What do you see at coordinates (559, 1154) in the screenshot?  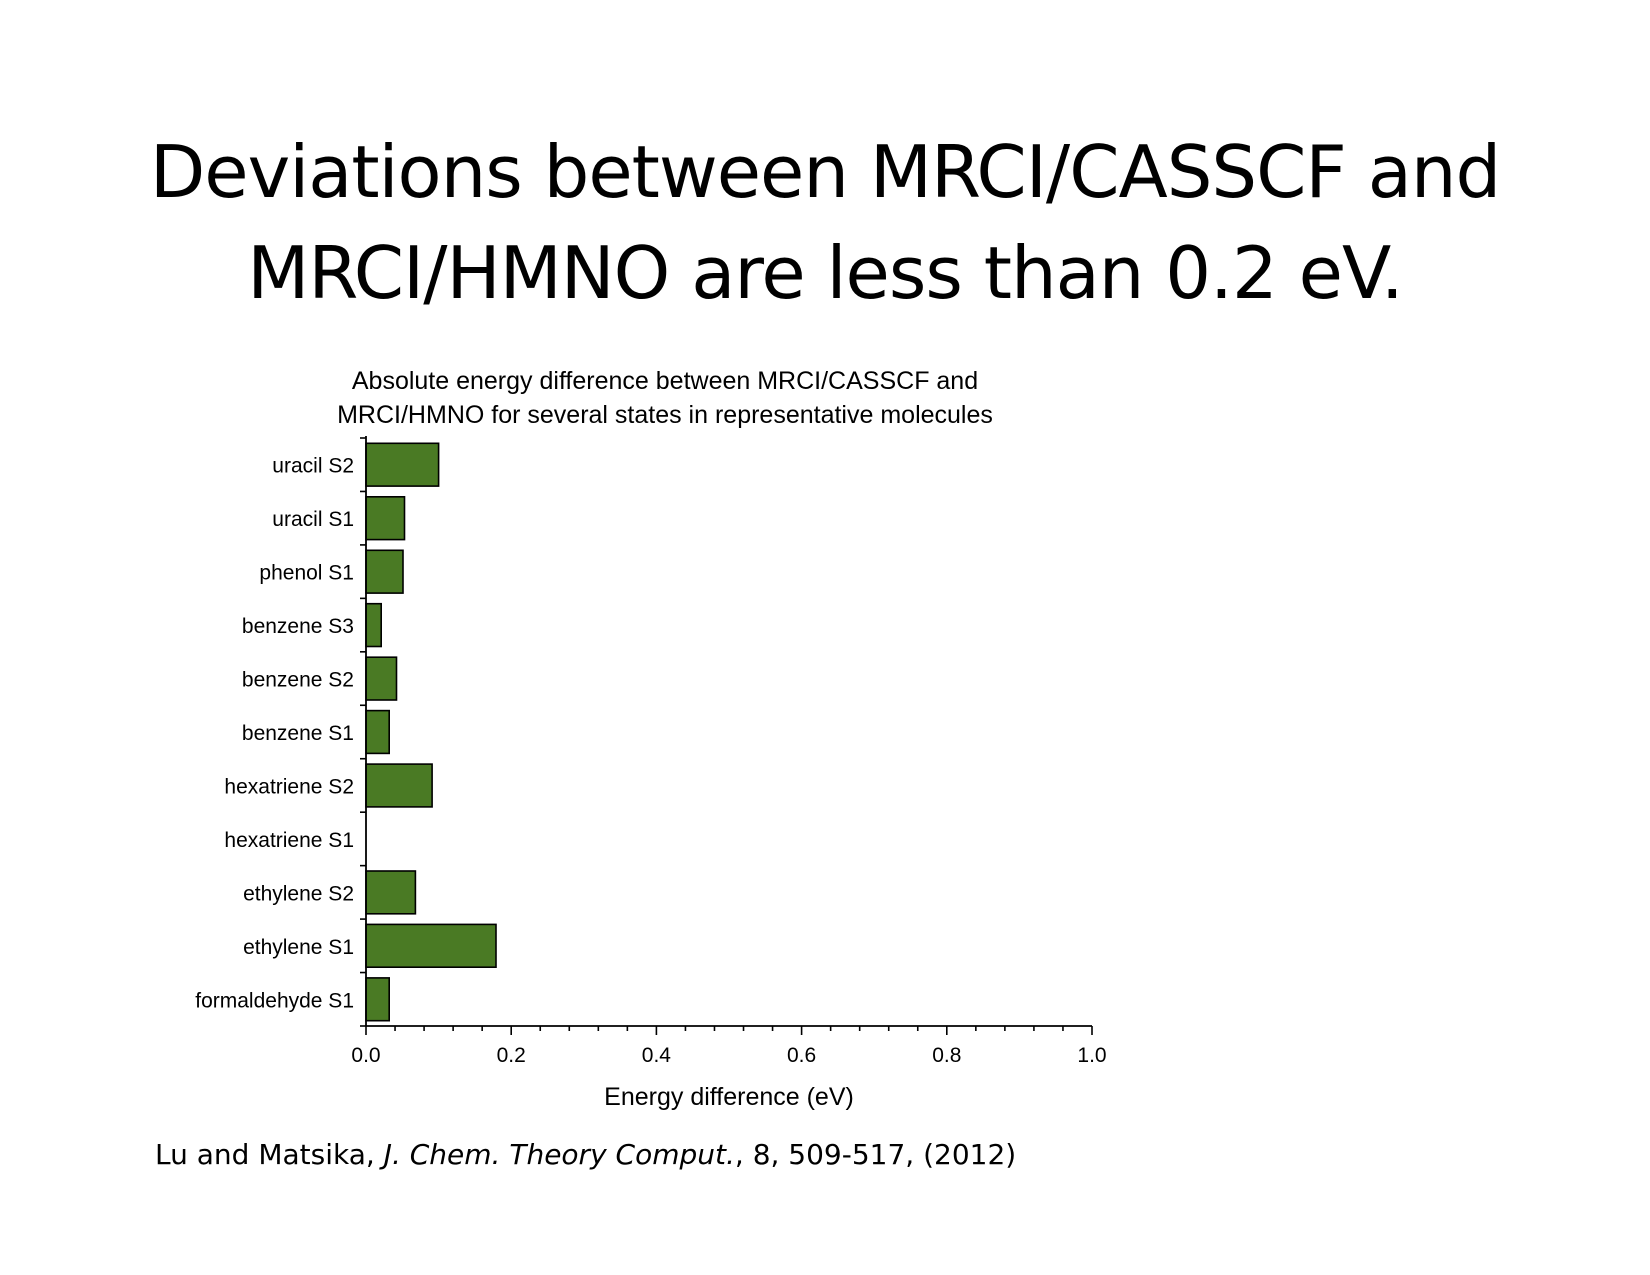 I see `citation-journal: J. Chem. Theory Comput.` at bounding box center [559, 1154].